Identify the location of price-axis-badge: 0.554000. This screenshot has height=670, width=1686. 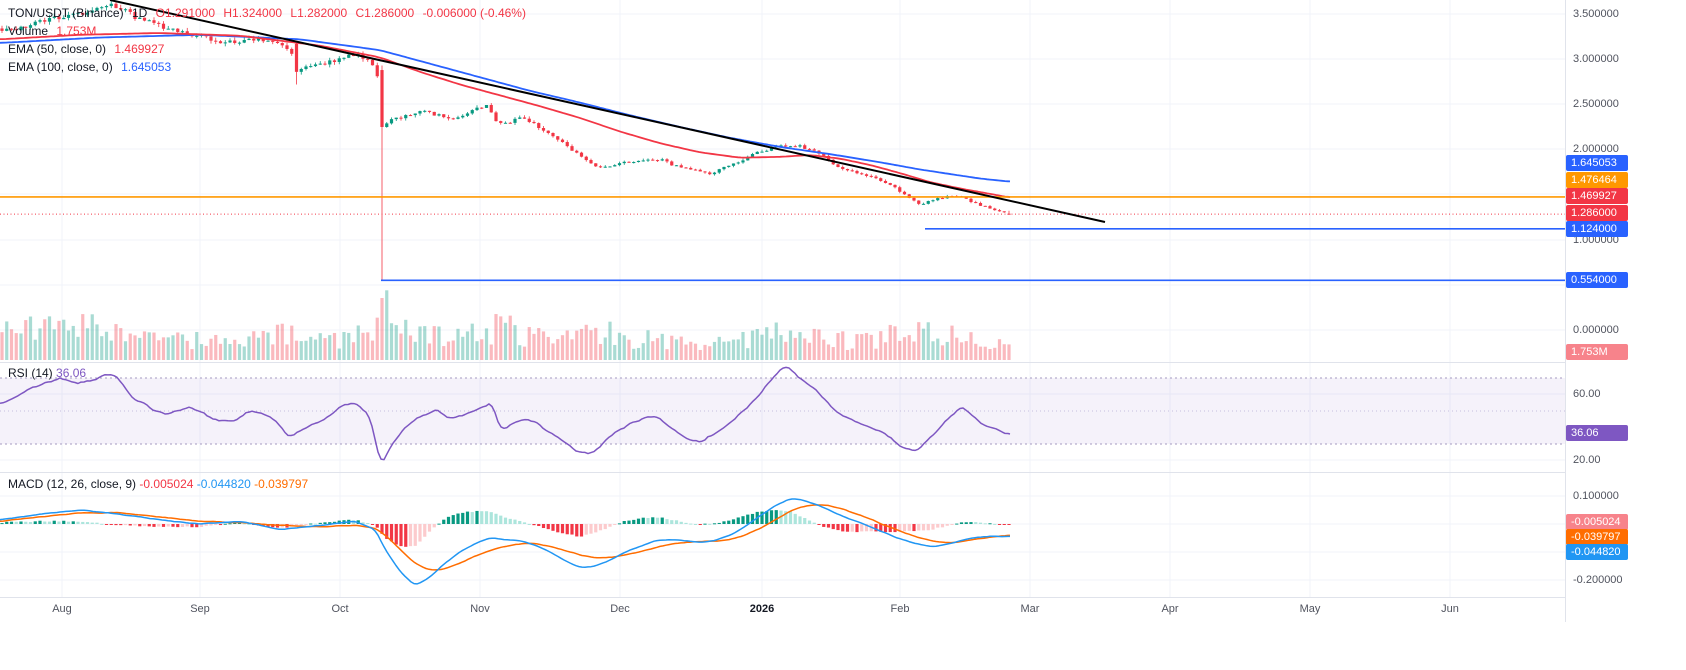
(1597, 280).